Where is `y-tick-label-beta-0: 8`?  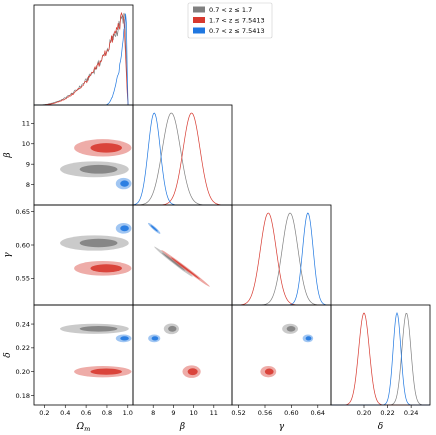 y-tick-label-beta-0: 8 is located at coordinates (28, 185).